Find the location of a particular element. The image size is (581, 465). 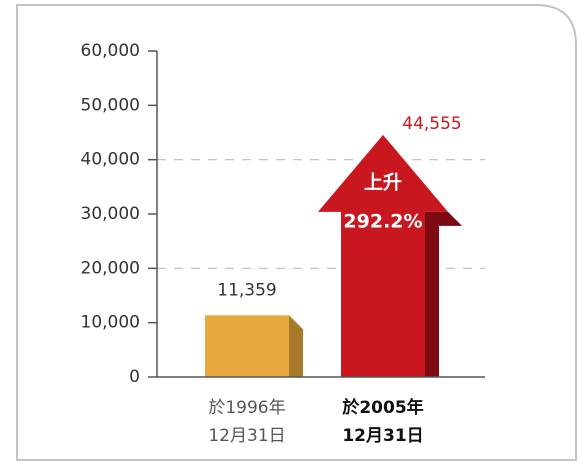

value-label: 44,555 is located at coordinates (431, 124).